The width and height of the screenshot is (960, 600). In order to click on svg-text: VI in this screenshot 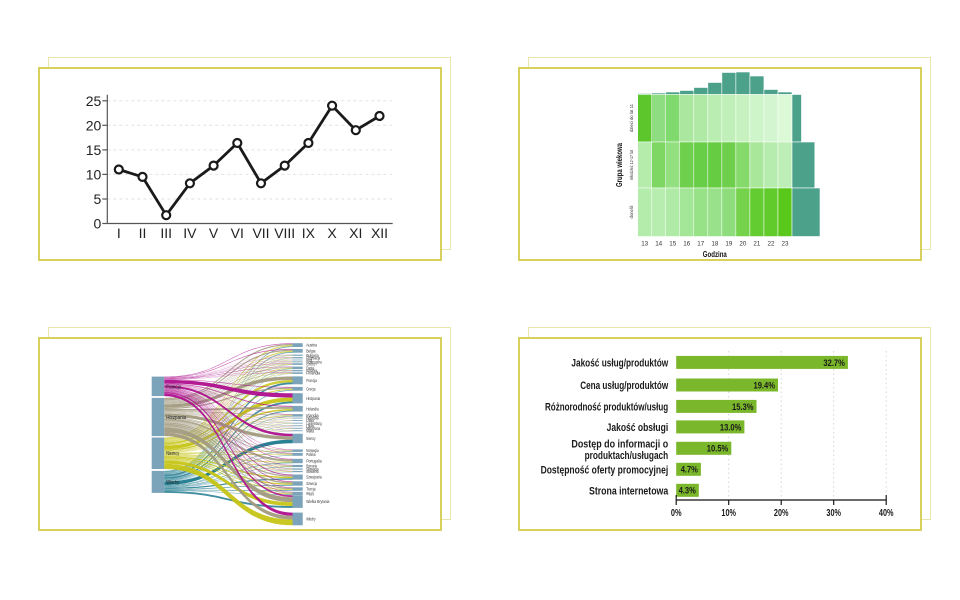, I will do `click(237, 233)`.